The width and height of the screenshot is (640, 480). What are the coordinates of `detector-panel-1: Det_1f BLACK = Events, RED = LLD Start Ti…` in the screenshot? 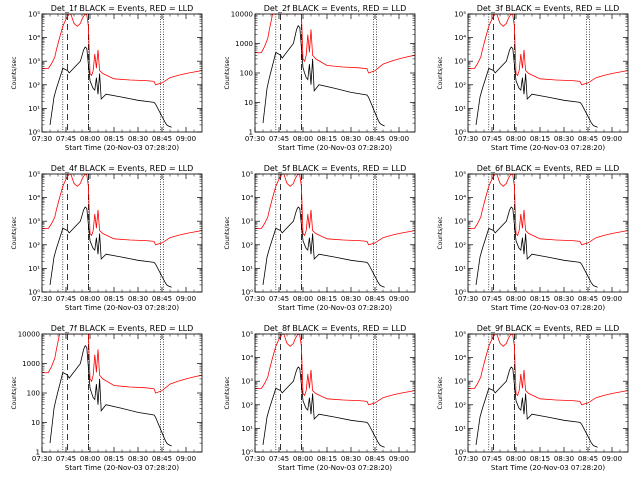 It's located at (107, 78).